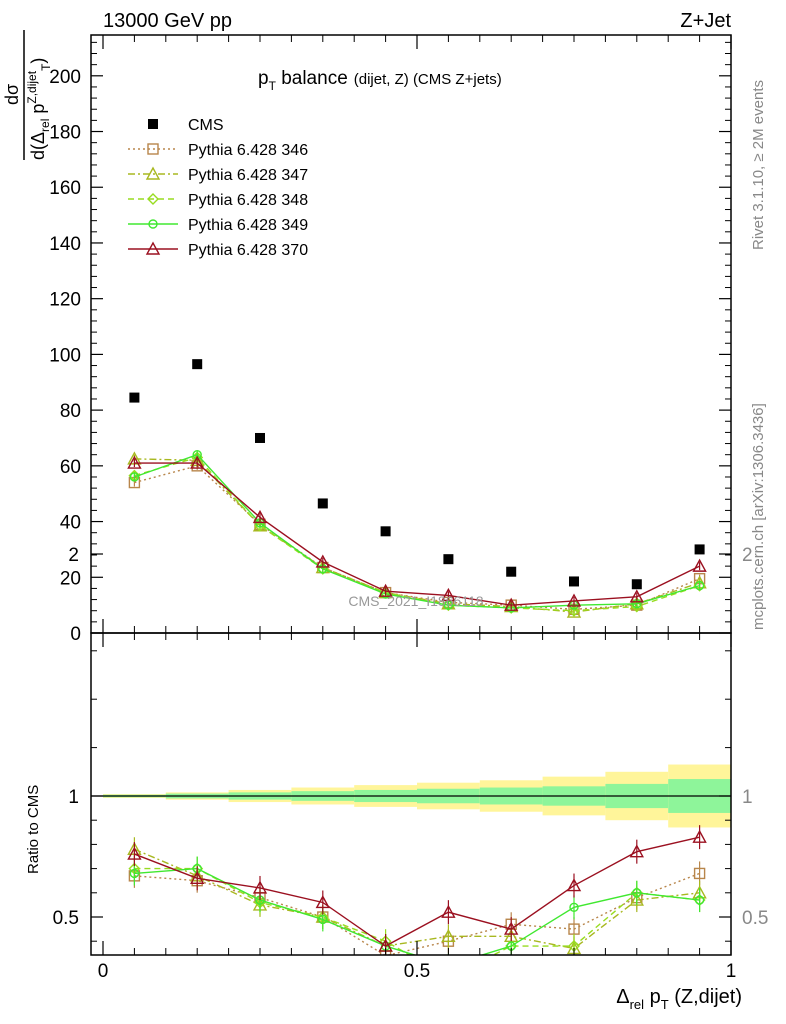  What do you see at coordinates (248, 150) in the screenshot?
I see `legend-label: Pythia 6.428 346` at bounding box center [248, 150].